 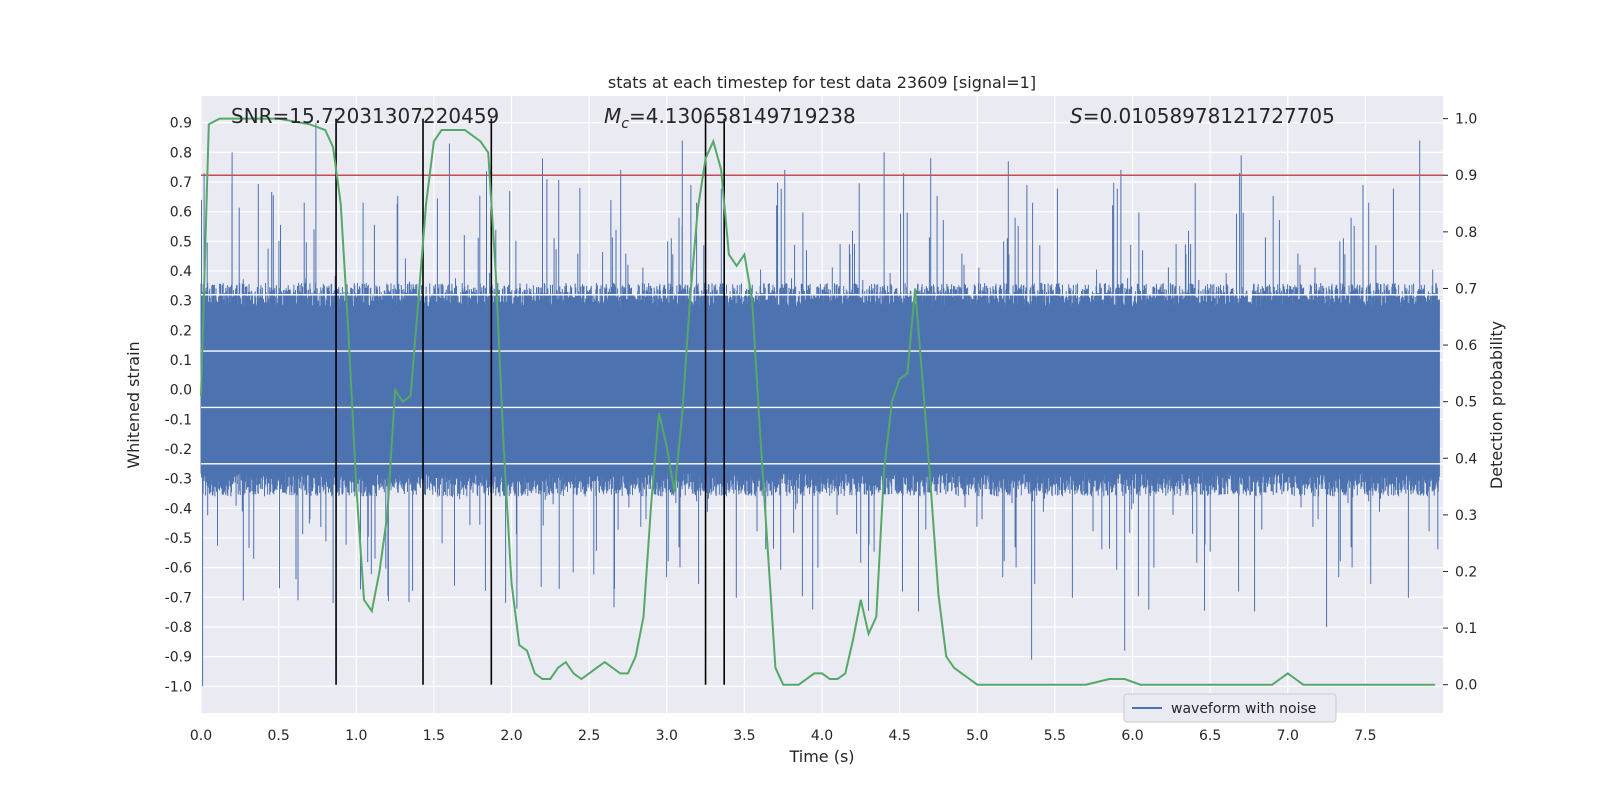 I want to click on y-left-tick-label: -0.6, so click(x=178, y=569).